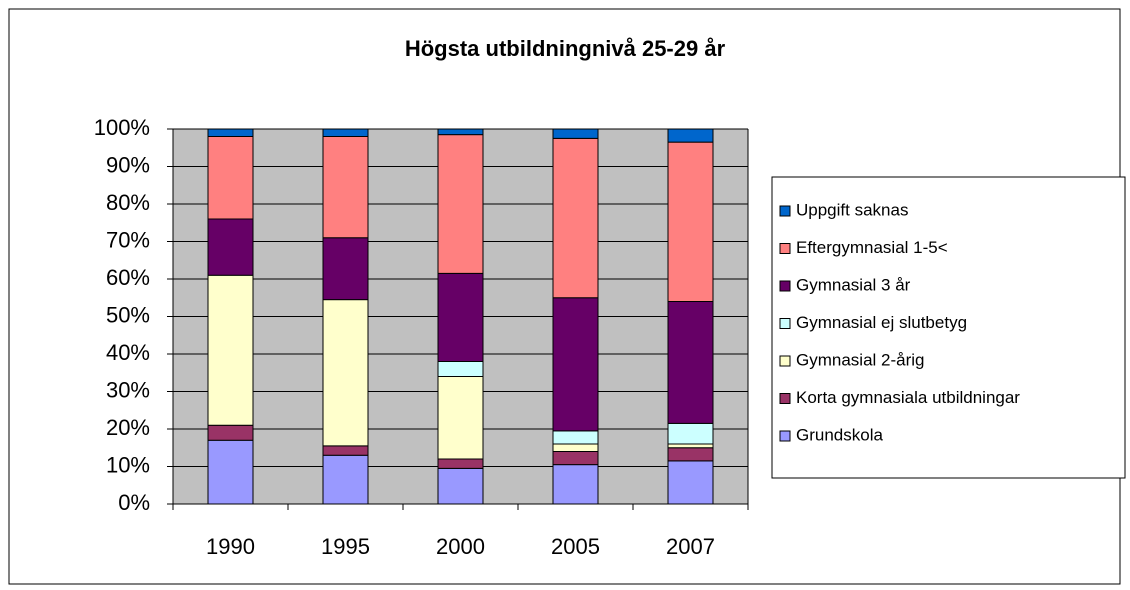 This screenshot has width=1130, height=590. What do you see at coordinates (128, 202) in the screenshot?
I see `y-tick-label: 80%` at bounding box center [128, 202].